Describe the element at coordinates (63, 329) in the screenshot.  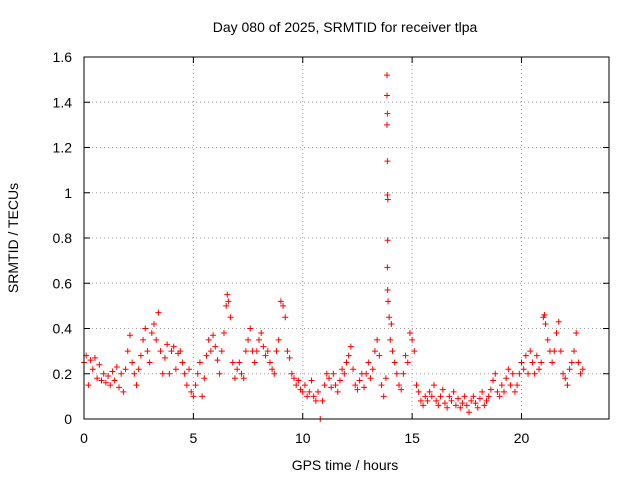
I see `y-tick-label: 0.4` at that location.